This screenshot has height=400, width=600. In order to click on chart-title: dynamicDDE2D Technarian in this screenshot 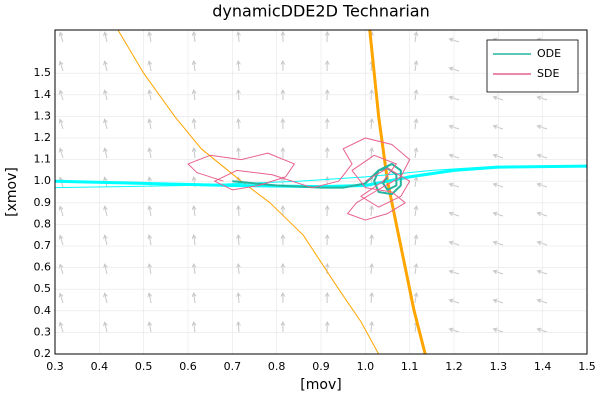, I will do `click(320, 11)`.